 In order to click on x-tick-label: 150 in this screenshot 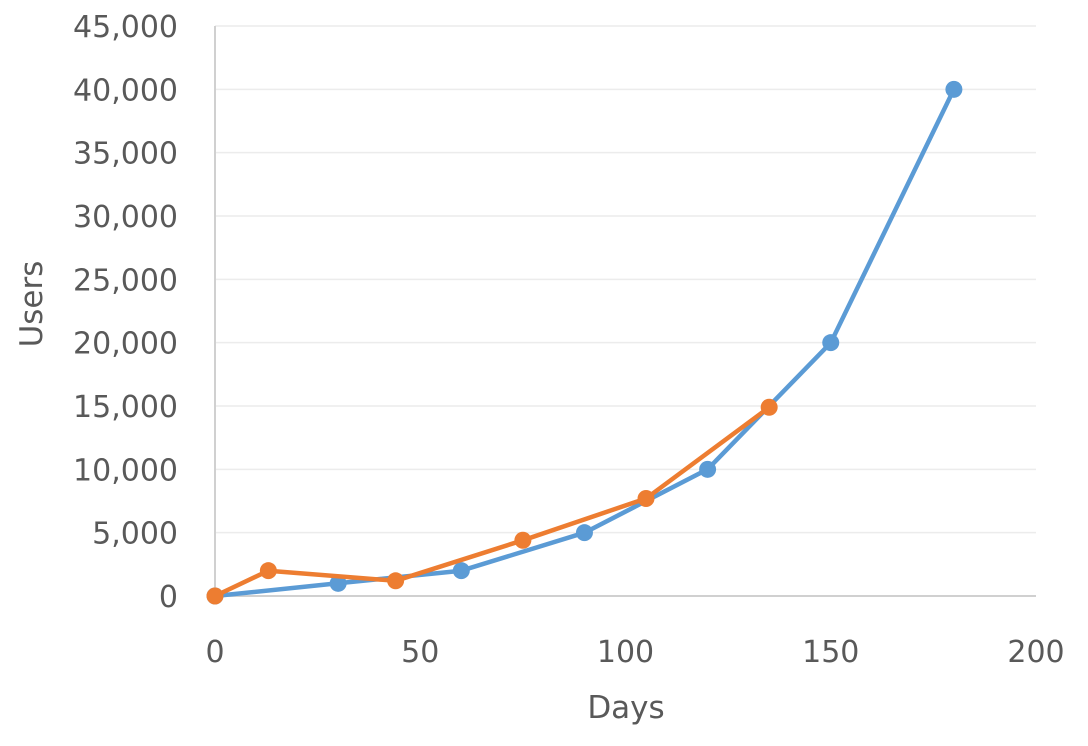, I will do `click(830, 652)`.